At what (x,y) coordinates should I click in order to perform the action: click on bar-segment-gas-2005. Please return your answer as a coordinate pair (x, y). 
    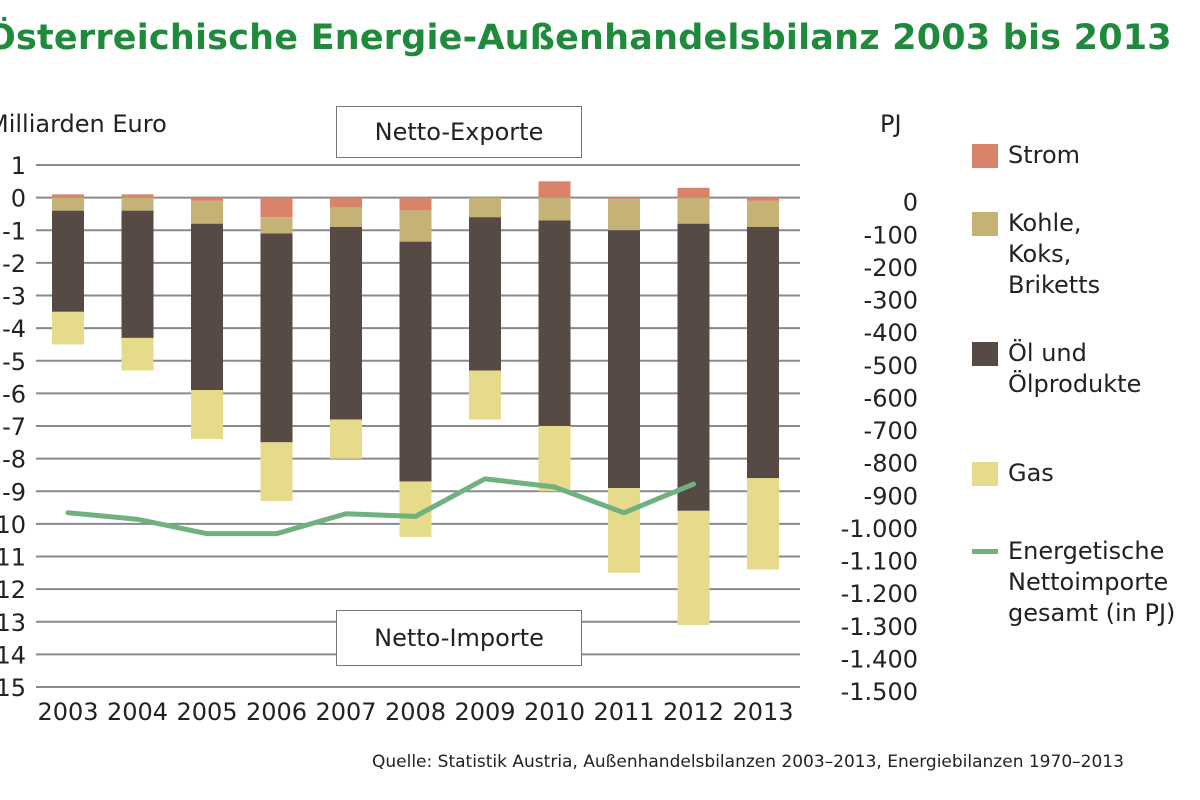
    Looking at the image, I should click on (207, 415).